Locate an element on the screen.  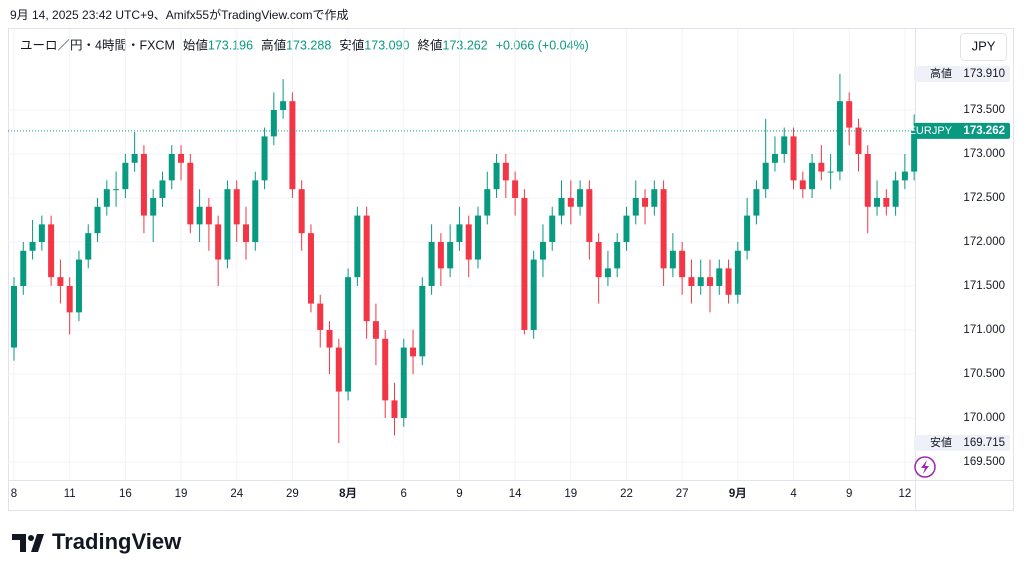
x-tick-label: 11 is located at coordinates (70, 494).